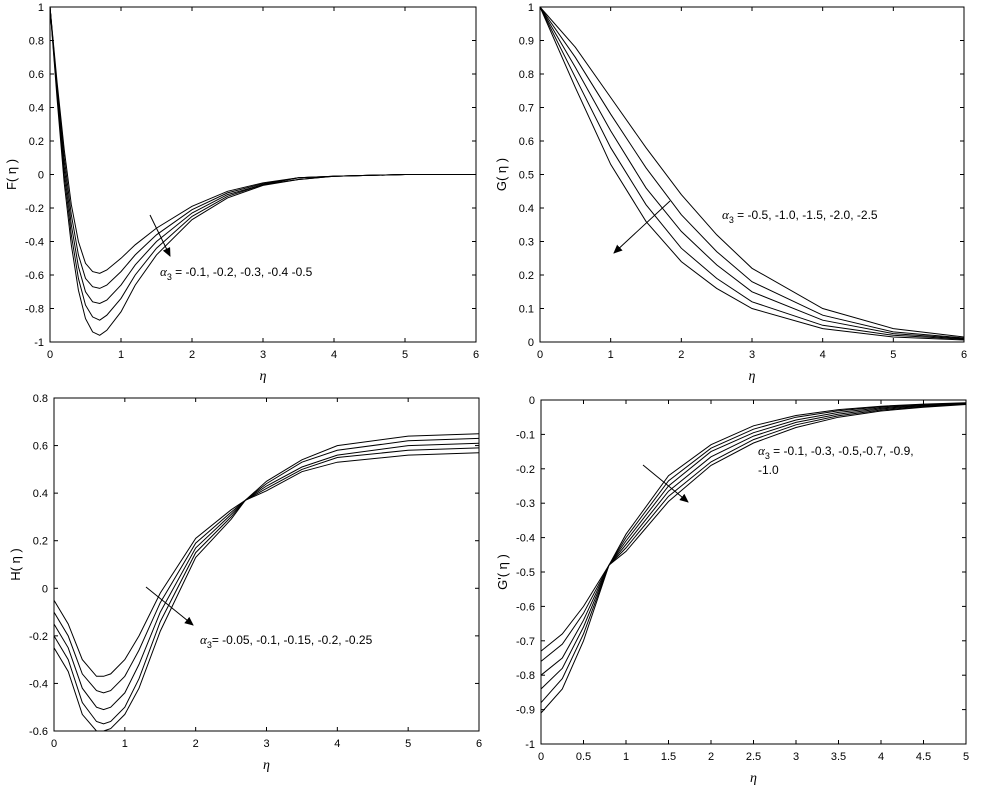 This screenshot has width=982, height=790. What do you see at coordinates (525, 435) in the screenshot?
I see `y-tick-label: -0.1` at bounding box center [525, 435].